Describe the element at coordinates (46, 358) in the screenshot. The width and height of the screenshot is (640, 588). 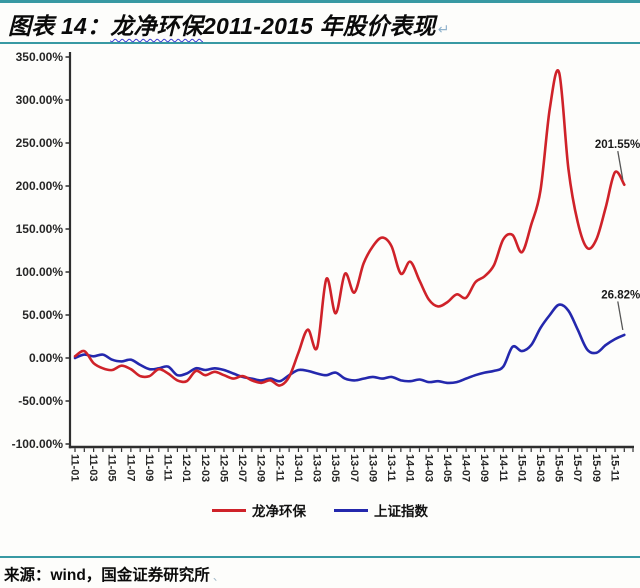
I see `y-axis-label: 0.00%` at that location.